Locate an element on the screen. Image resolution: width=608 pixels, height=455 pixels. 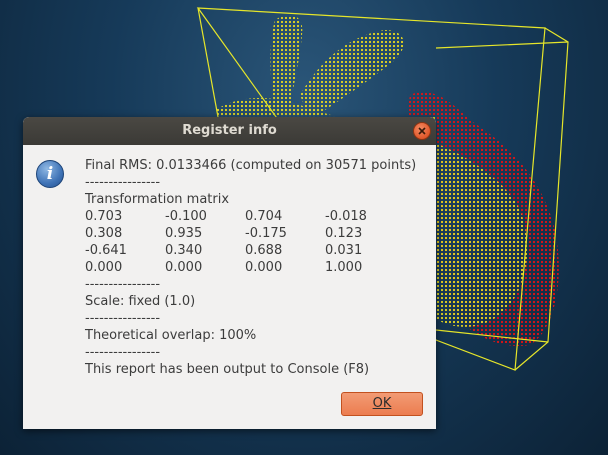
matrix-cell: -0.100 is located at coordinates (186, 216).